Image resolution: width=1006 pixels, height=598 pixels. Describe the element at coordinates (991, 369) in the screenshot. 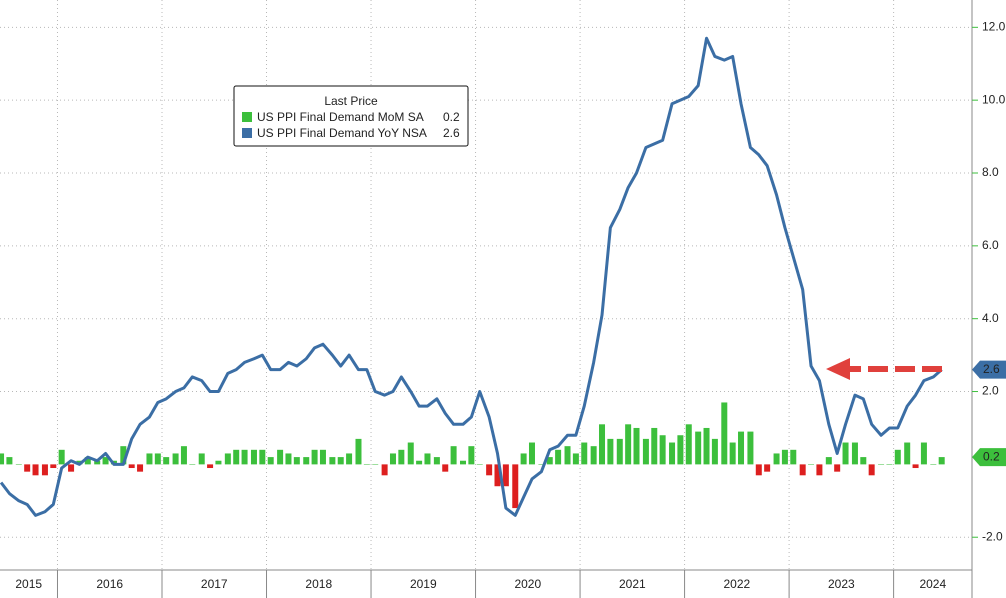

I see `last-value-label: 2.6` at that location.